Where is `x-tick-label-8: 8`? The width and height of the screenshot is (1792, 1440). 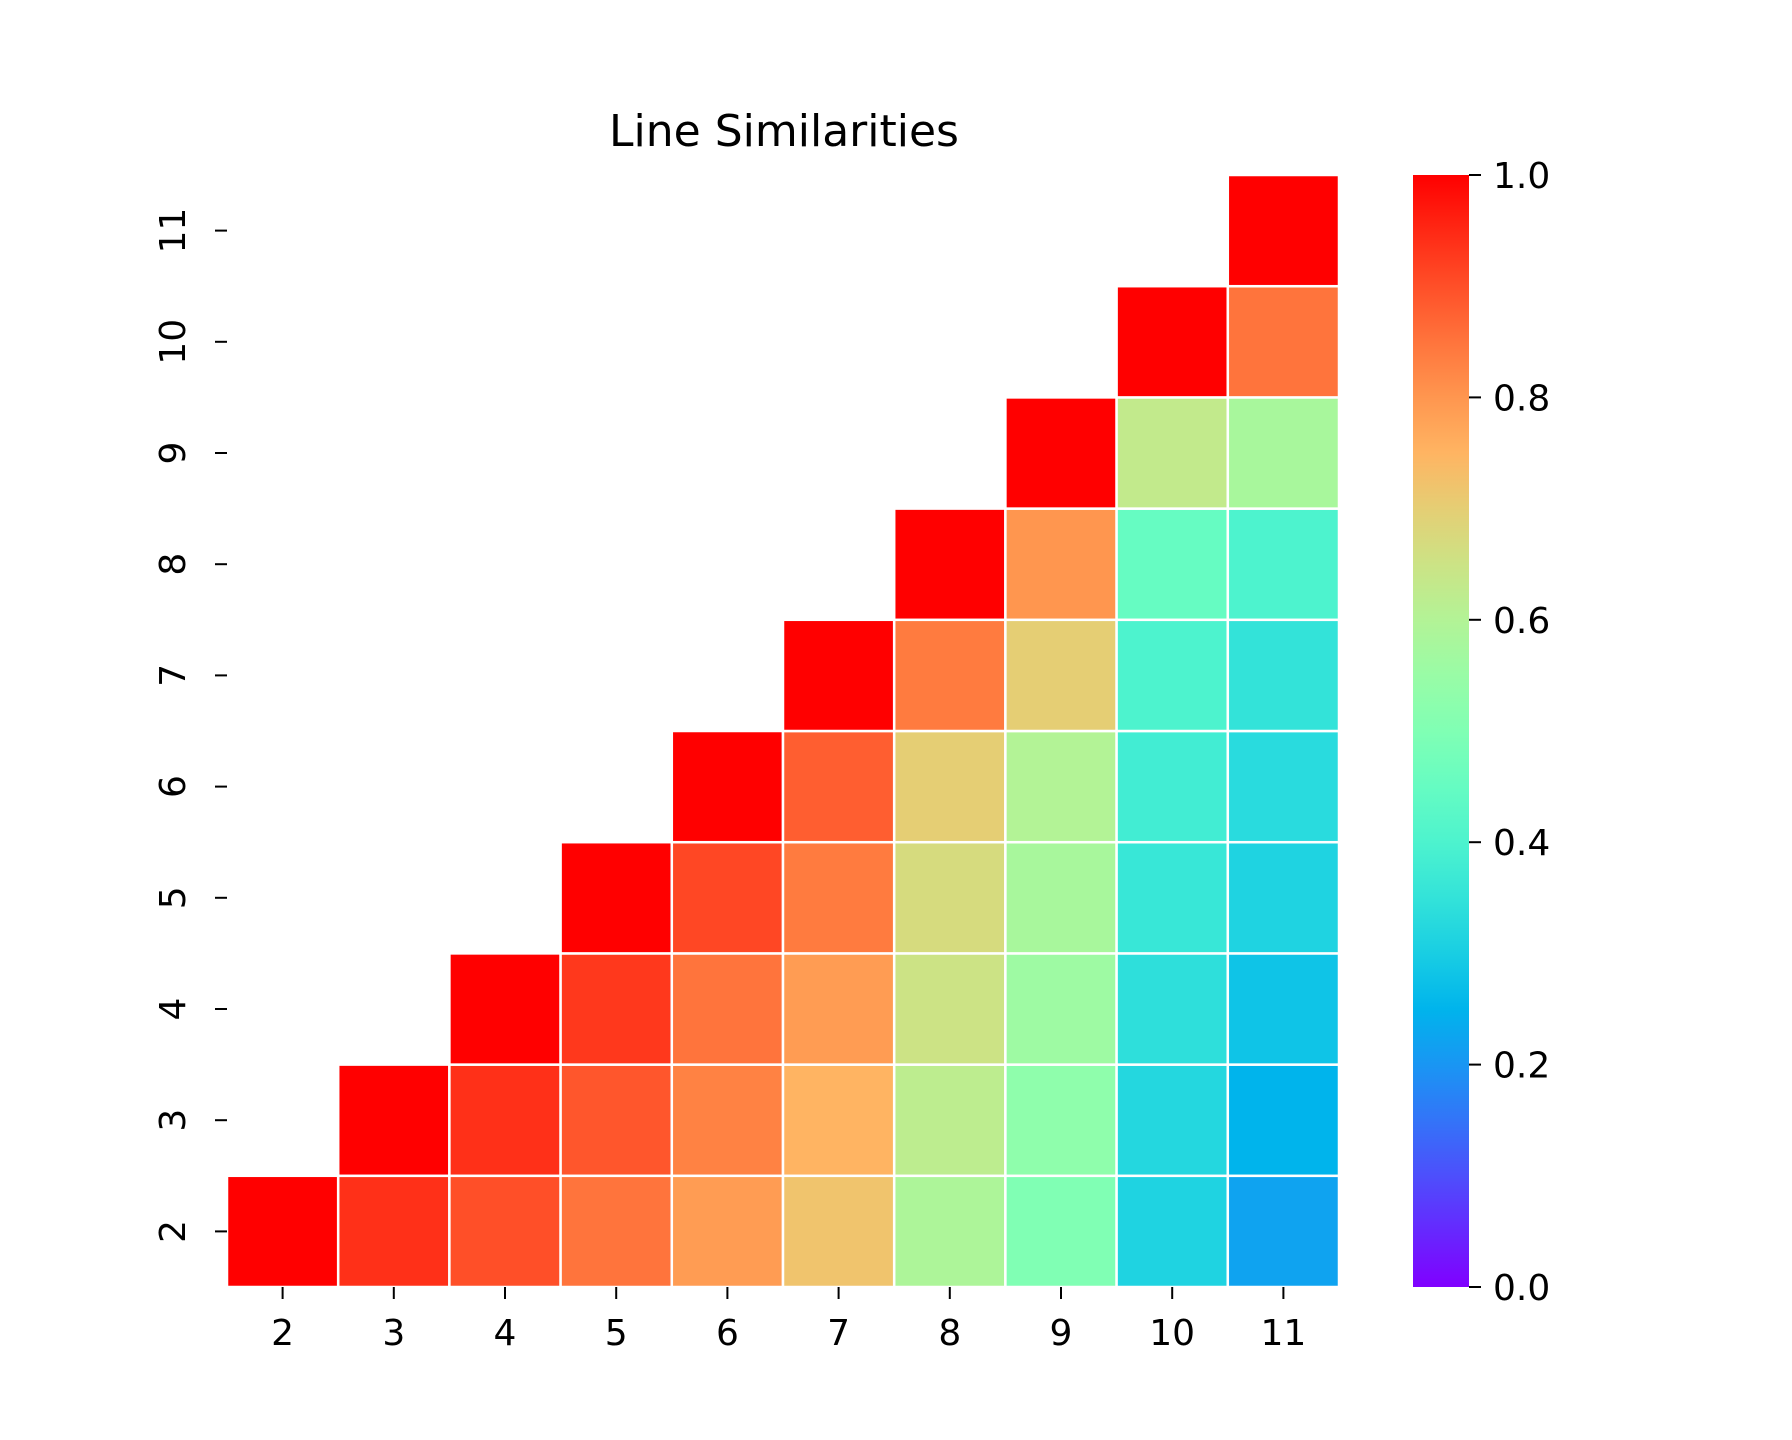
x-tick-label-8: 8 is located at coordinates (949, 1333).